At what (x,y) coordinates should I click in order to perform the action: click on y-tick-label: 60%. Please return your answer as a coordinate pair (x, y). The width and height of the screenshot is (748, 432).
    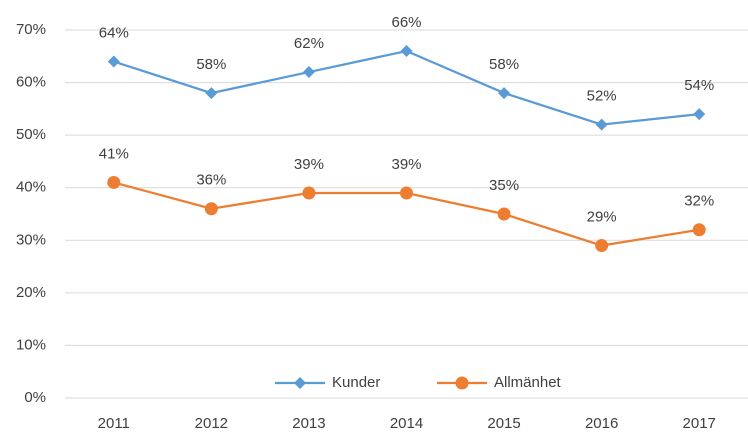
    Looking at the image, I should click on (31, 82).